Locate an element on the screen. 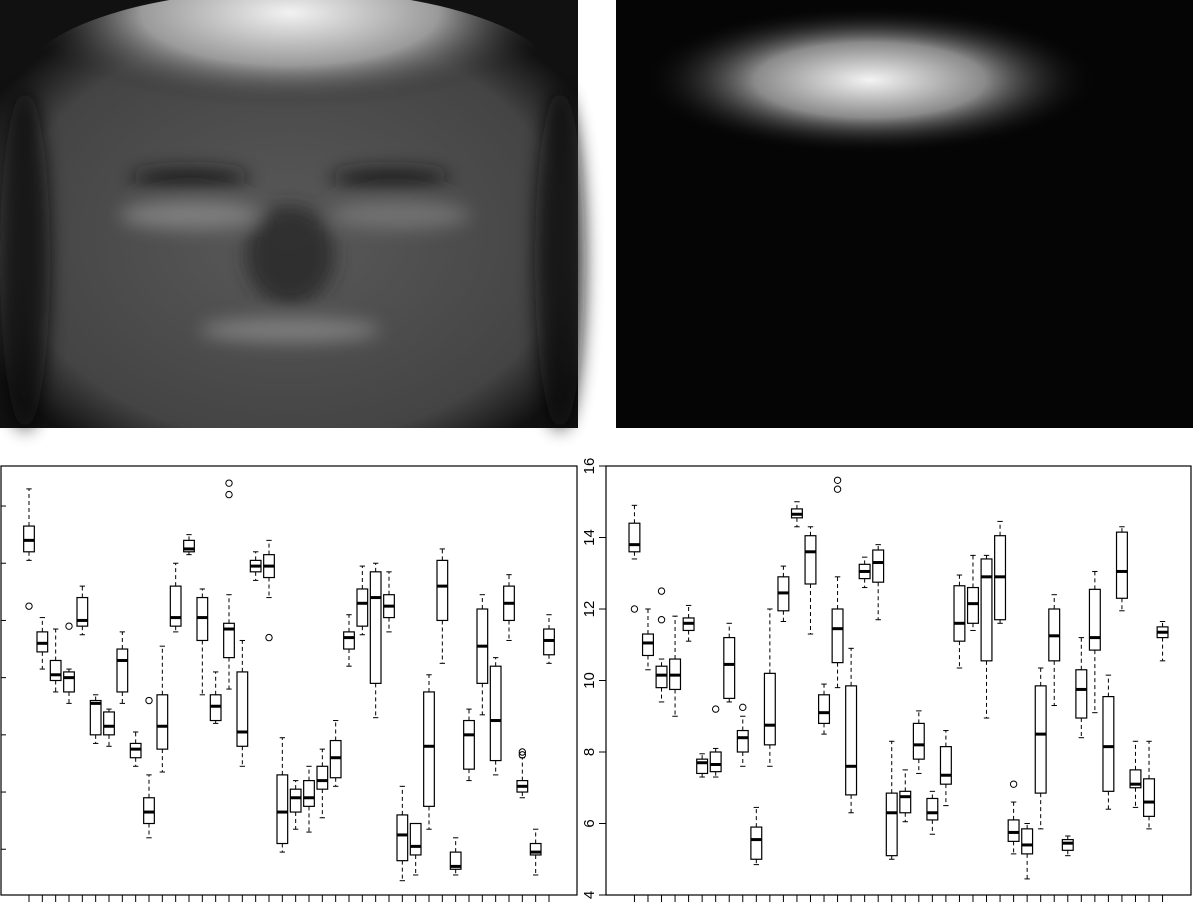 The width and height of the screenshot is (1193, 907). y-tick-label: 10 is located at coordinates (589, 680).